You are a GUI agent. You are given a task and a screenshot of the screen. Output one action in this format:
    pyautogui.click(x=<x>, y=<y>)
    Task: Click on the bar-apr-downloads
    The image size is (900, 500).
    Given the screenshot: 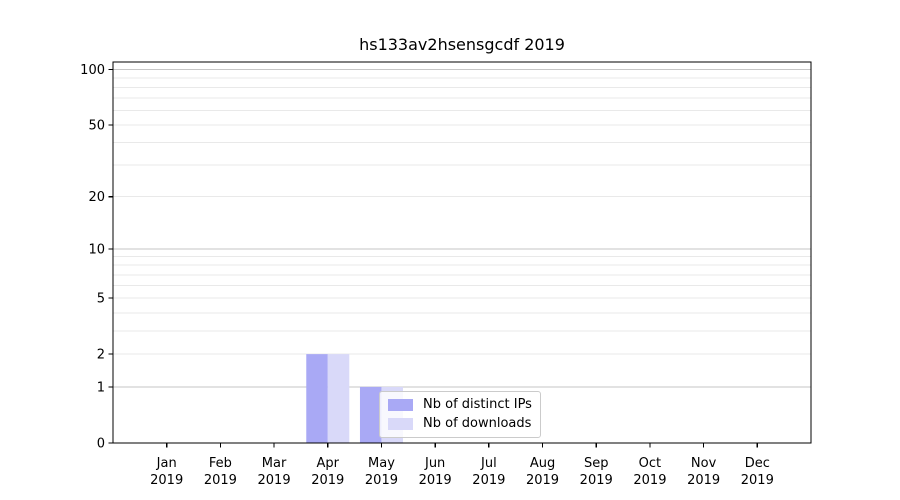 What is the action you would take?
    pyautogui.click(x=338, y=398)
    